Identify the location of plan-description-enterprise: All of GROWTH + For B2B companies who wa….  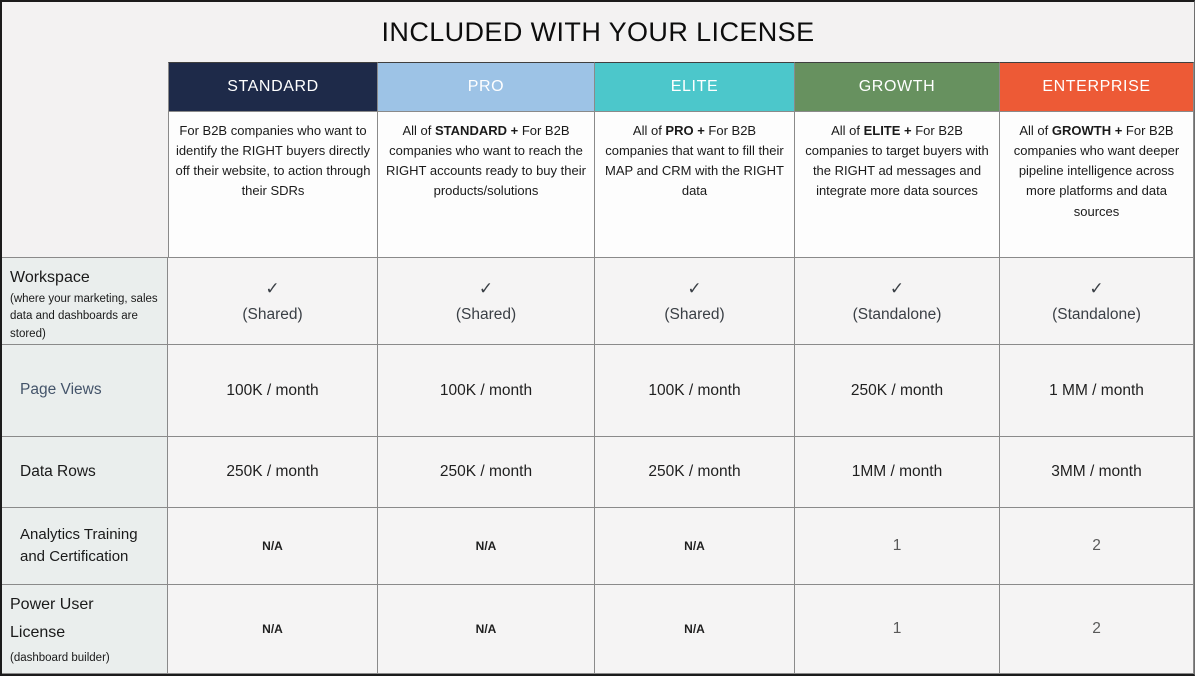
(1097, 185).